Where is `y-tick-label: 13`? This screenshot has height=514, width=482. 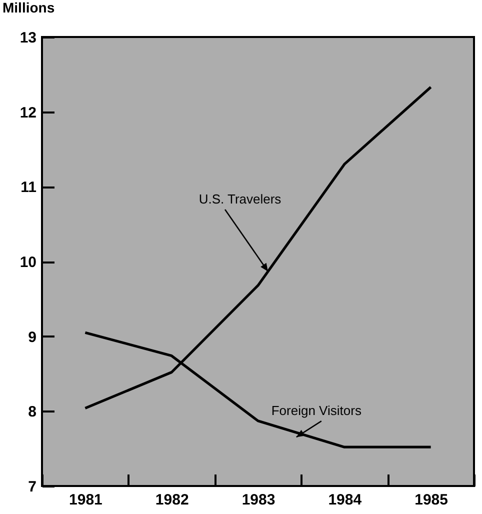
y-tick-label: 13 is located at coordinates (28, 38).